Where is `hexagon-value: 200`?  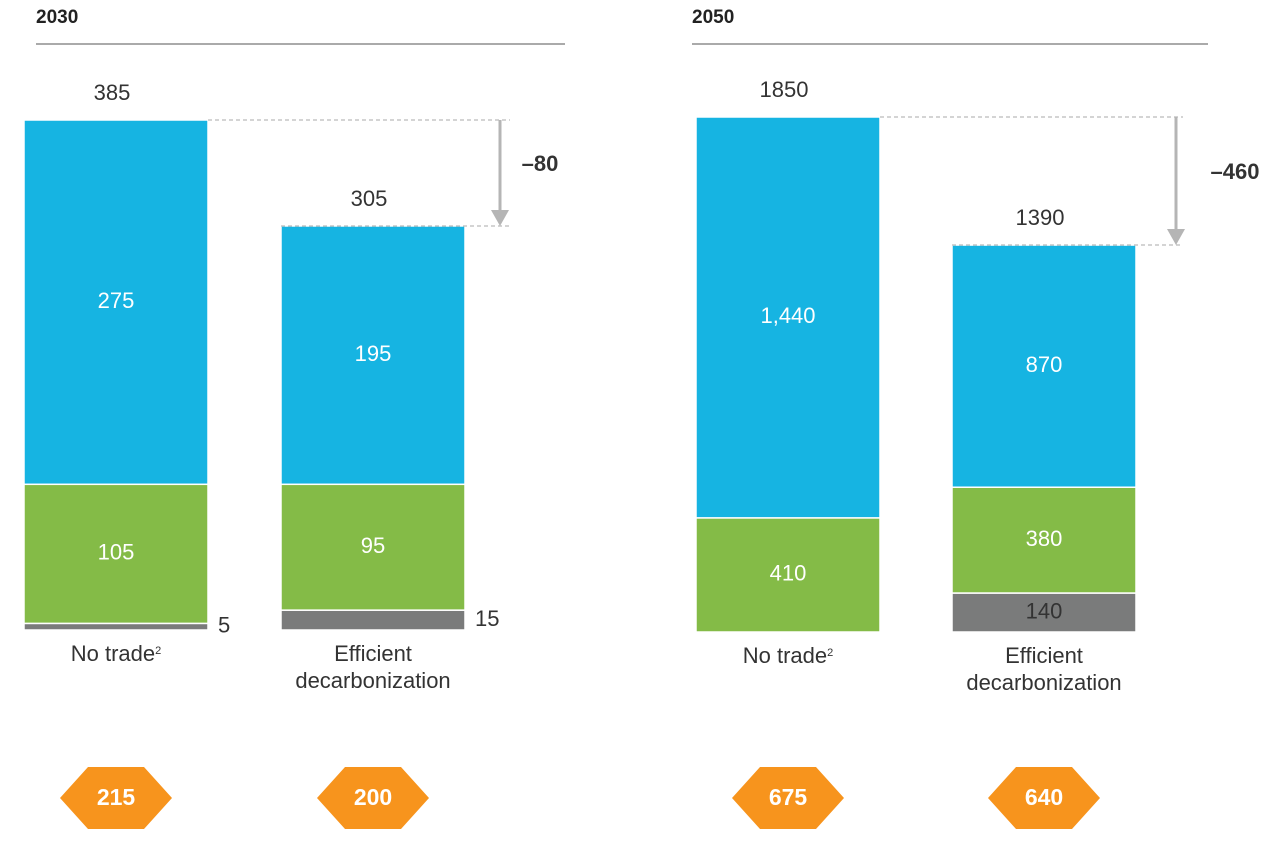
hexagon-value: 200 is located at coordinates (373, 797).